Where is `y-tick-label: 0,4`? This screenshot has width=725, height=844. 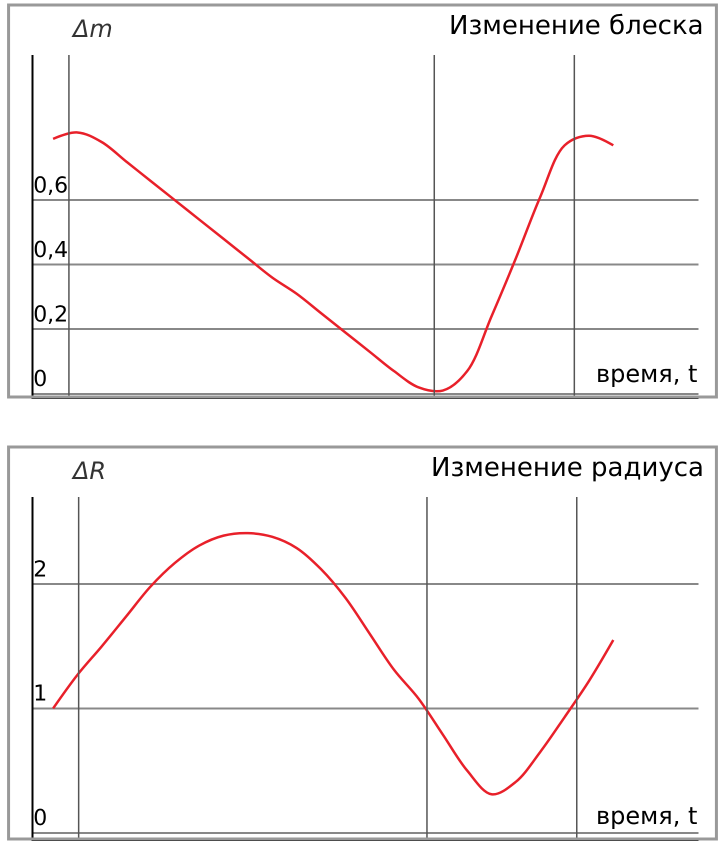 y-tick-label: 0,4 is located at coordinates (50, 251).